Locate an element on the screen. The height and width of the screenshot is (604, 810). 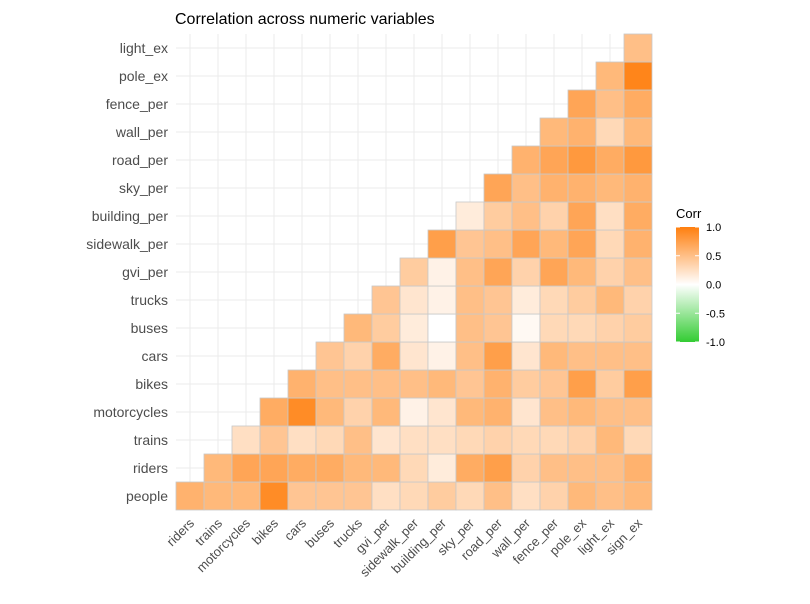
legend-ticks: 1.0 0.5 0.0 -0.5 -1.0 is located at coordinates (700, 285).